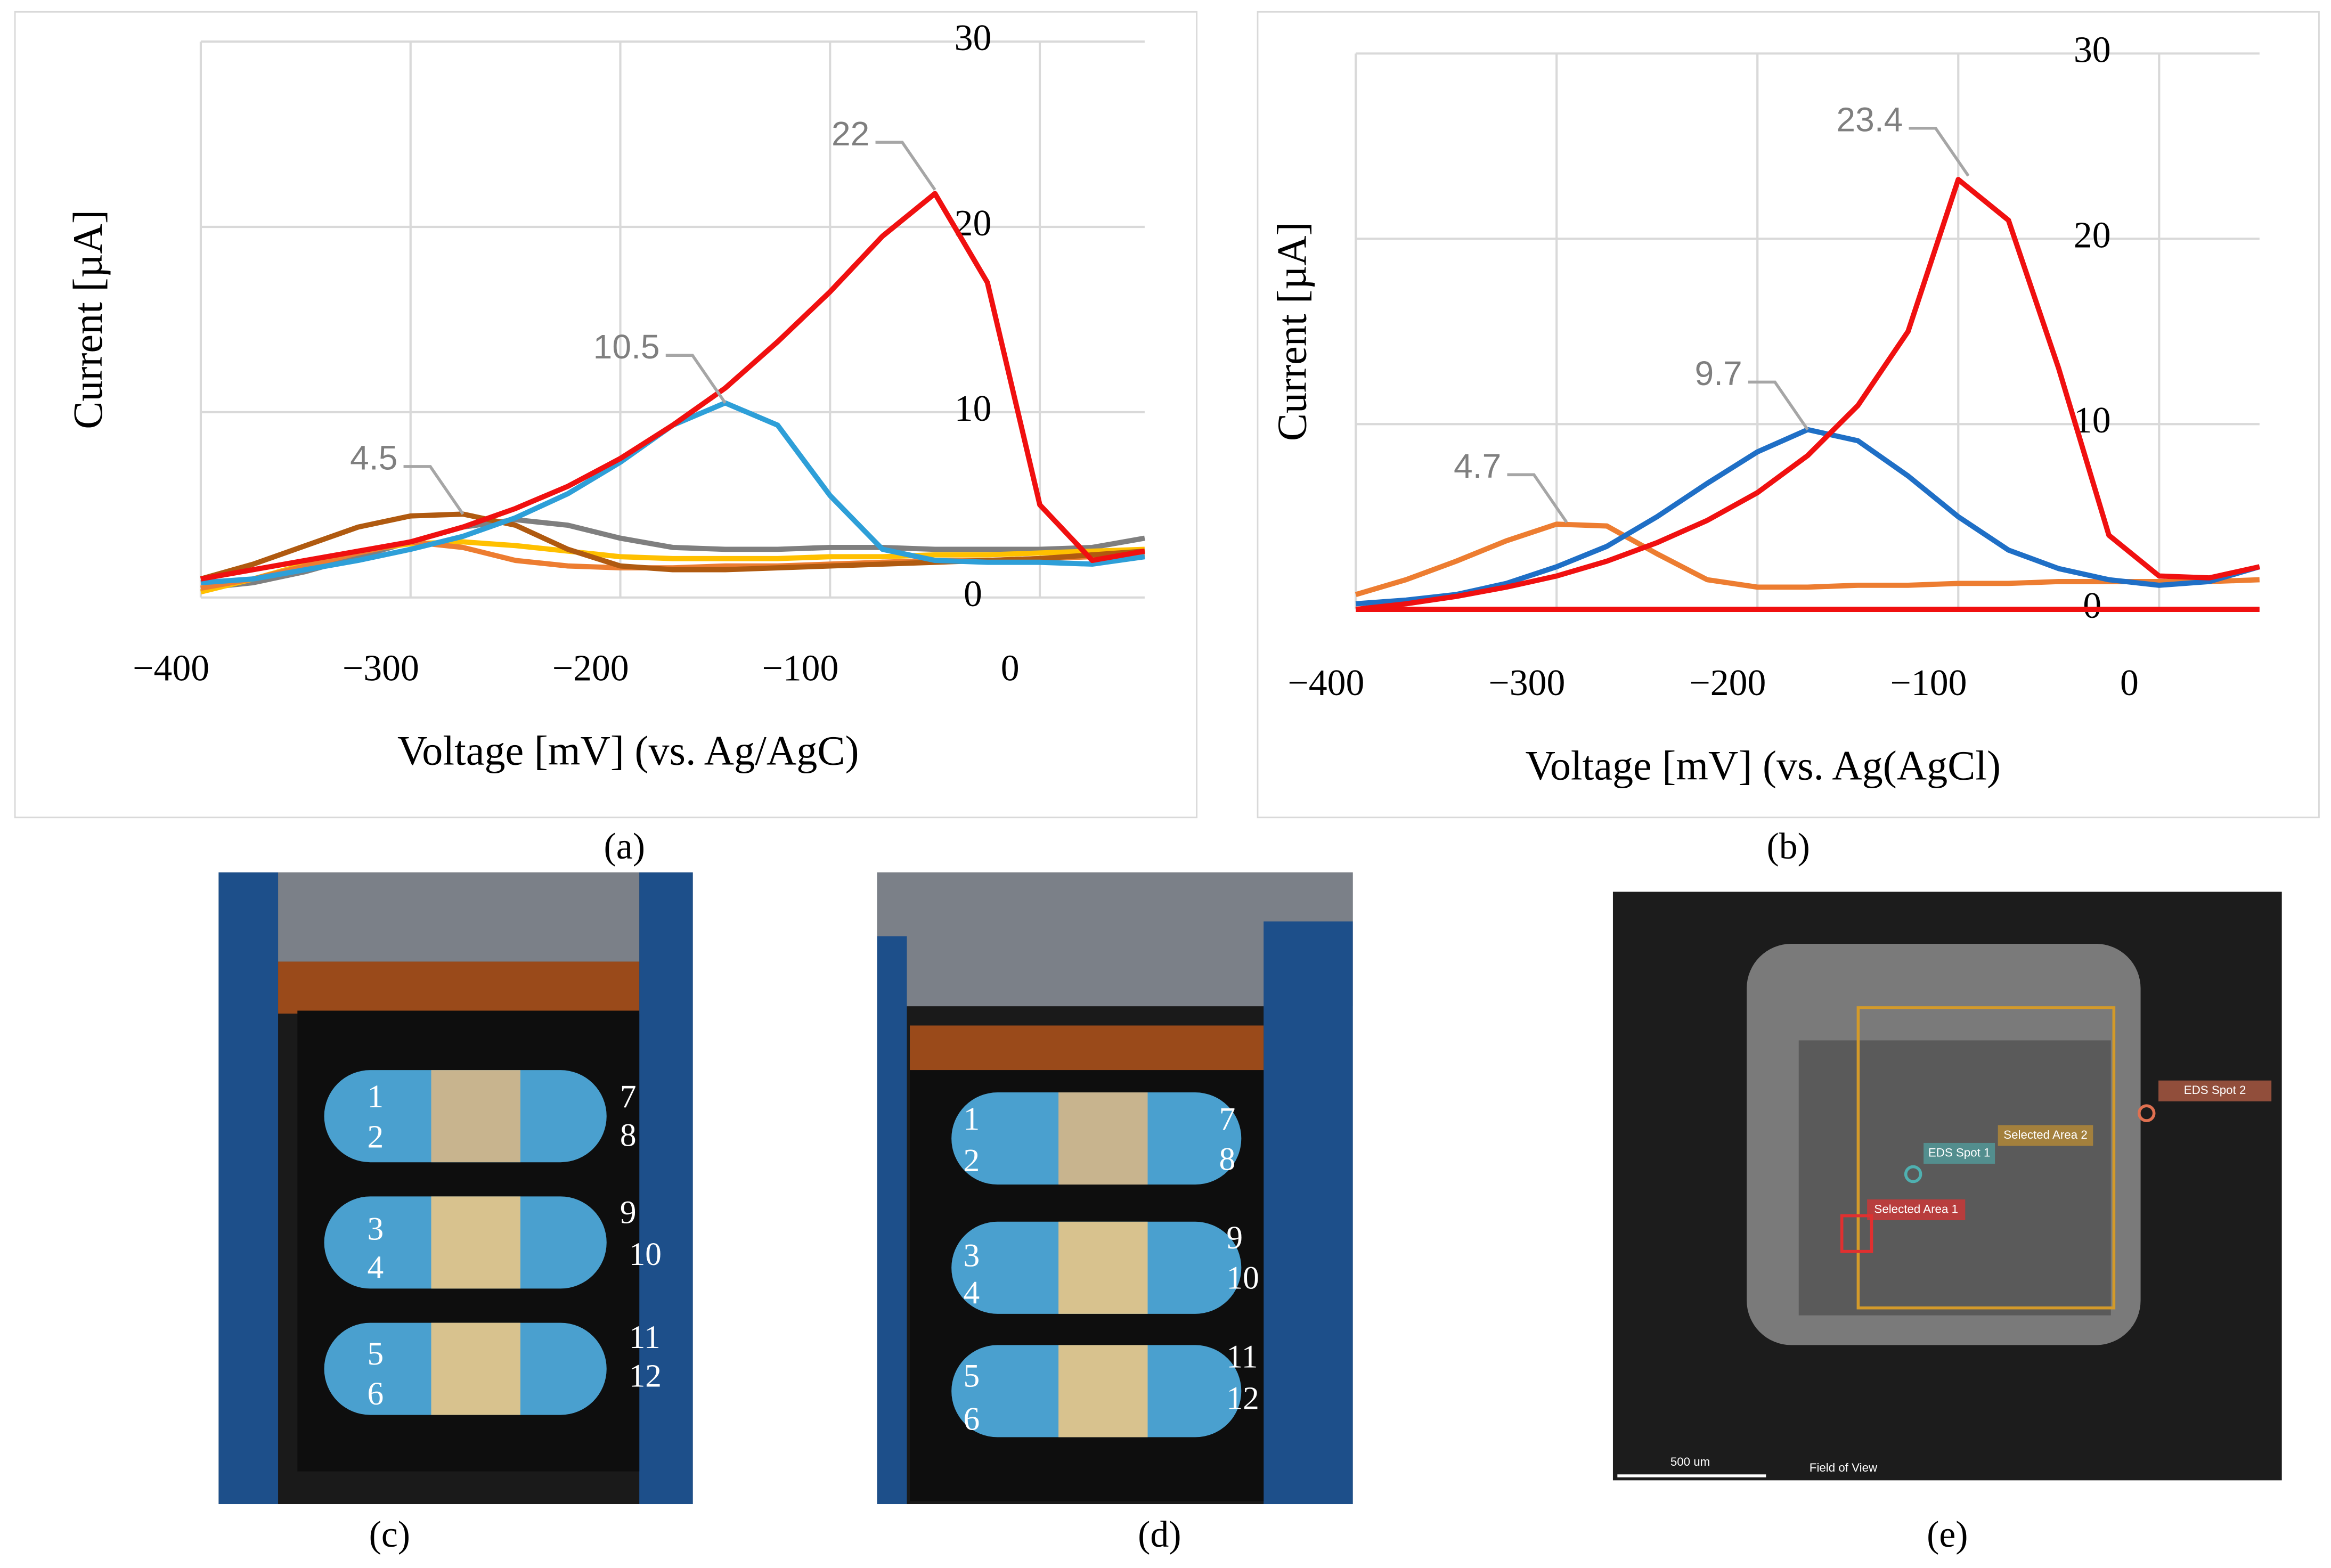  What do you see at coordinates (1690, 1461) in the screenshot?
I see `photo-label: 500 um` at bounding box center [1690, 1461].